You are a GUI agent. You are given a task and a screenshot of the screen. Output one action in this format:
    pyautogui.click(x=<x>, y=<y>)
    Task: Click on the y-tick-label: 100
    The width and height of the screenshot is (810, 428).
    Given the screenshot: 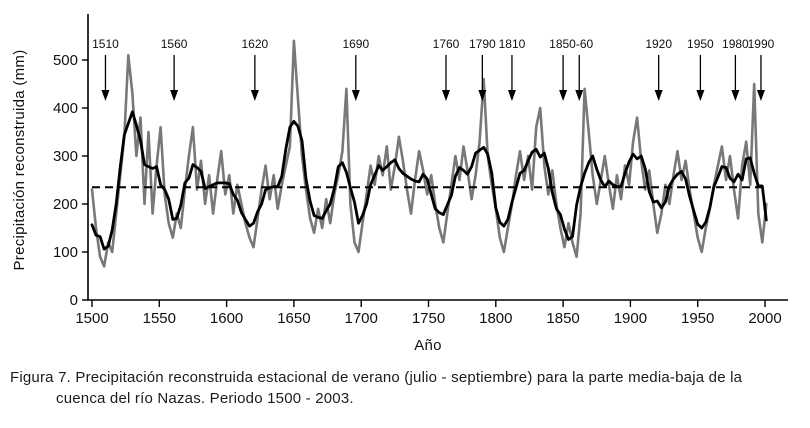 What is the action you would take?
    pyautogui.click(x=65, y=252)
    